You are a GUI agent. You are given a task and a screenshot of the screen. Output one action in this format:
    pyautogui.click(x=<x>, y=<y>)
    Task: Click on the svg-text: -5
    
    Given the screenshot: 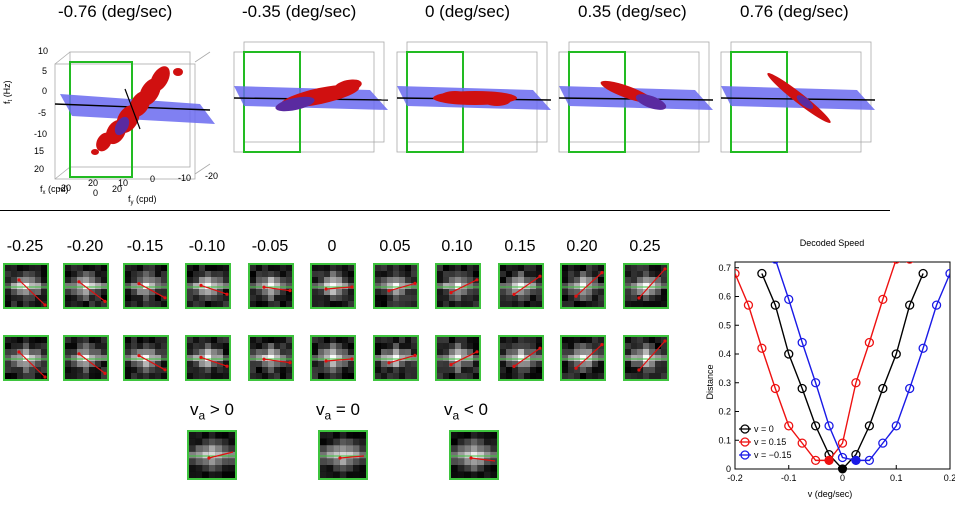 What is the action you would take?
    pyautogui.click(x=42, y=113)
    